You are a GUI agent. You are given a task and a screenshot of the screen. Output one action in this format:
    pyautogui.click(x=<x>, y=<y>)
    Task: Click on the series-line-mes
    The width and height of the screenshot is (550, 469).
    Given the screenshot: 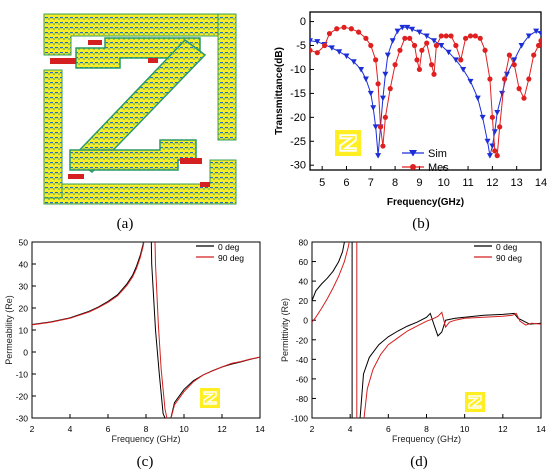 What is the action you would take?
    pyautogui.click(x=425, y=92)
    